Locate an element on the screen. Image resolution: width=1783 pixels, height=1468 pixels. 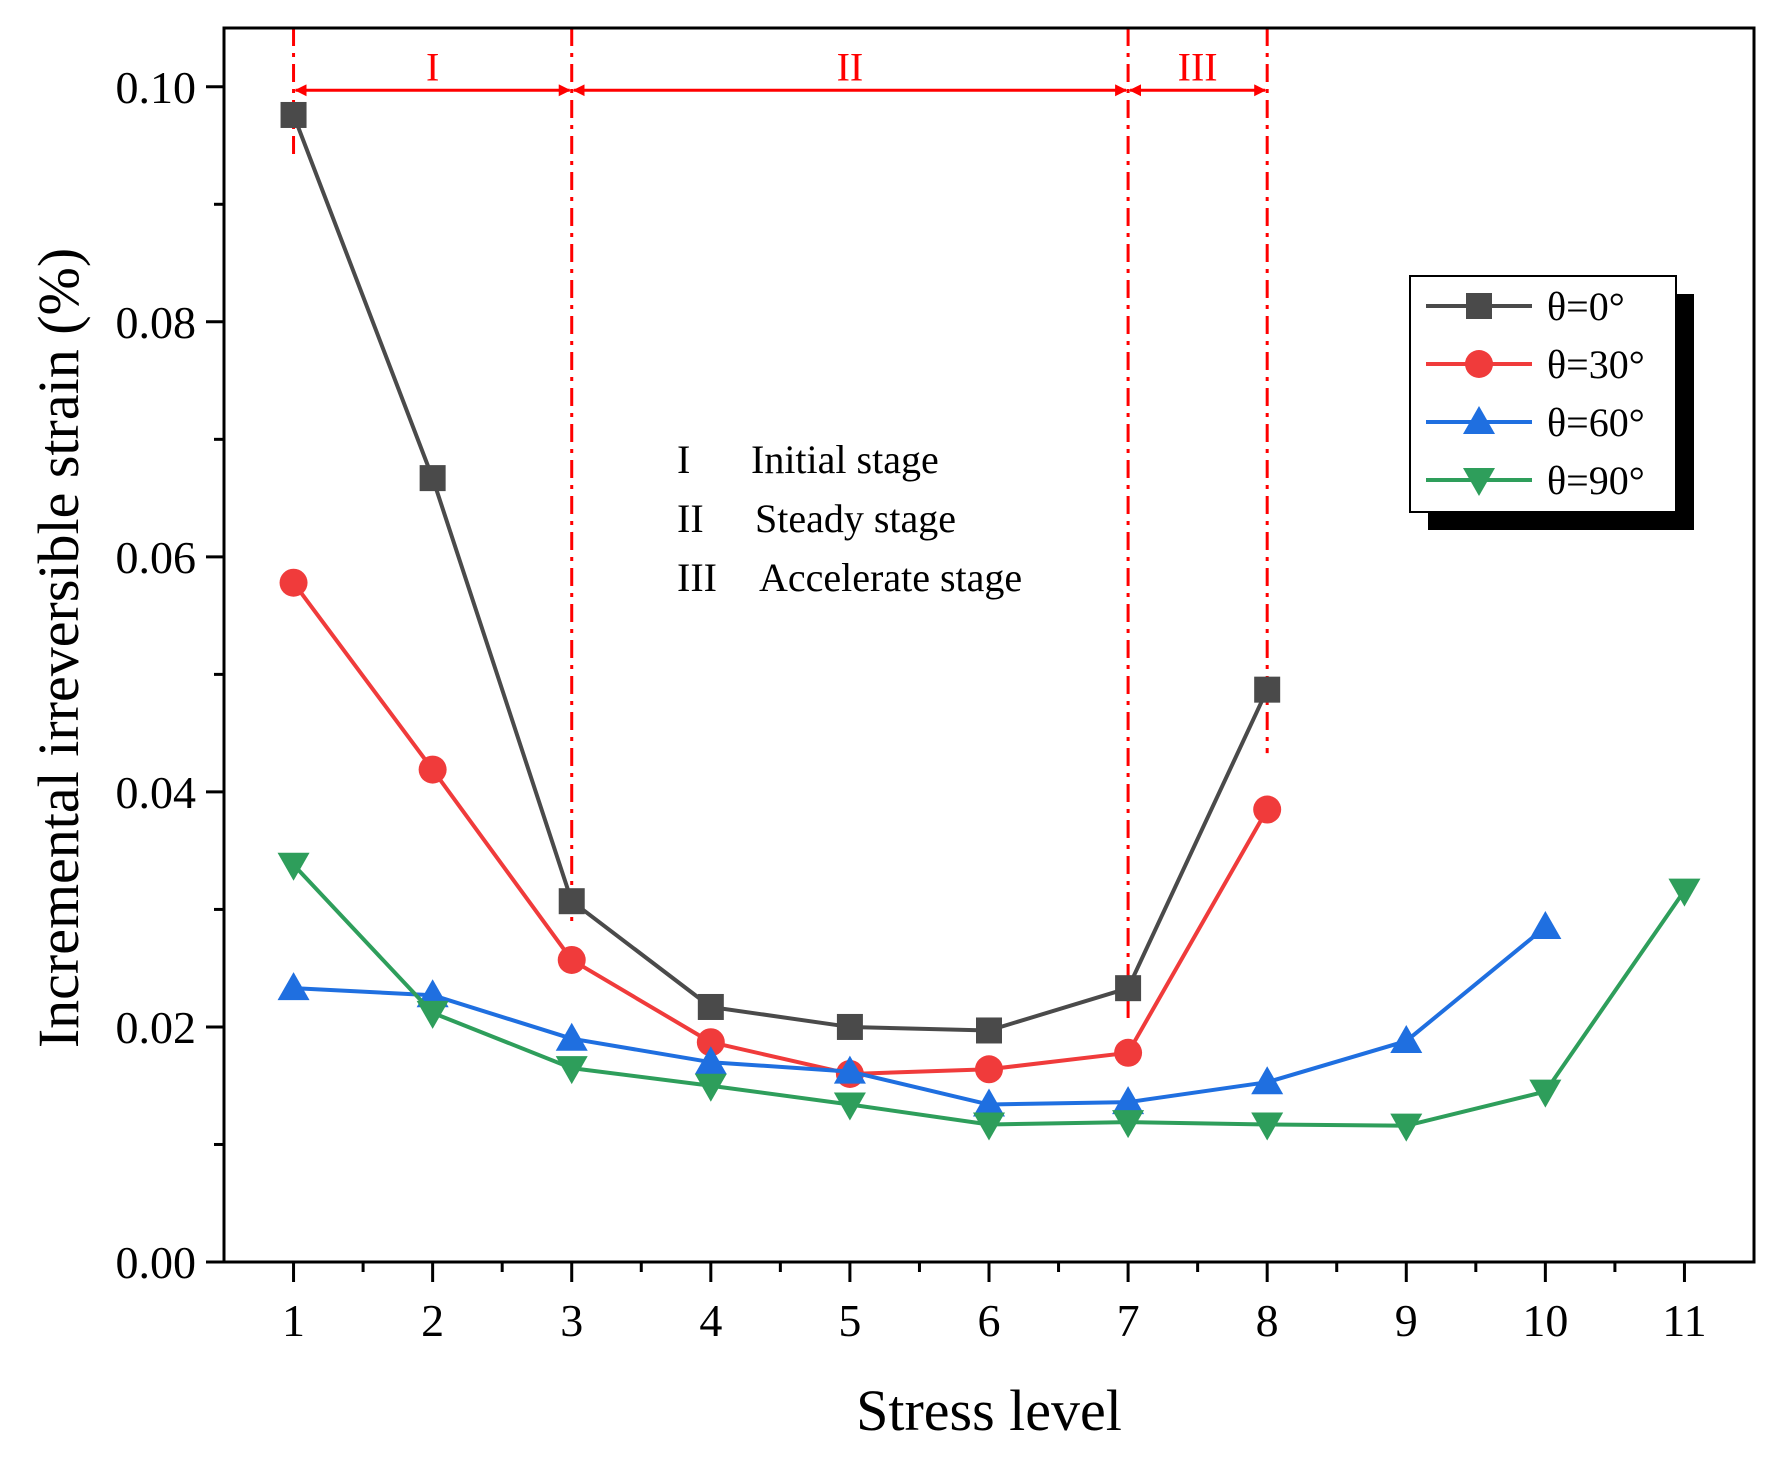
x-tick-label: 8 is located at coordinates (1267, 1320).